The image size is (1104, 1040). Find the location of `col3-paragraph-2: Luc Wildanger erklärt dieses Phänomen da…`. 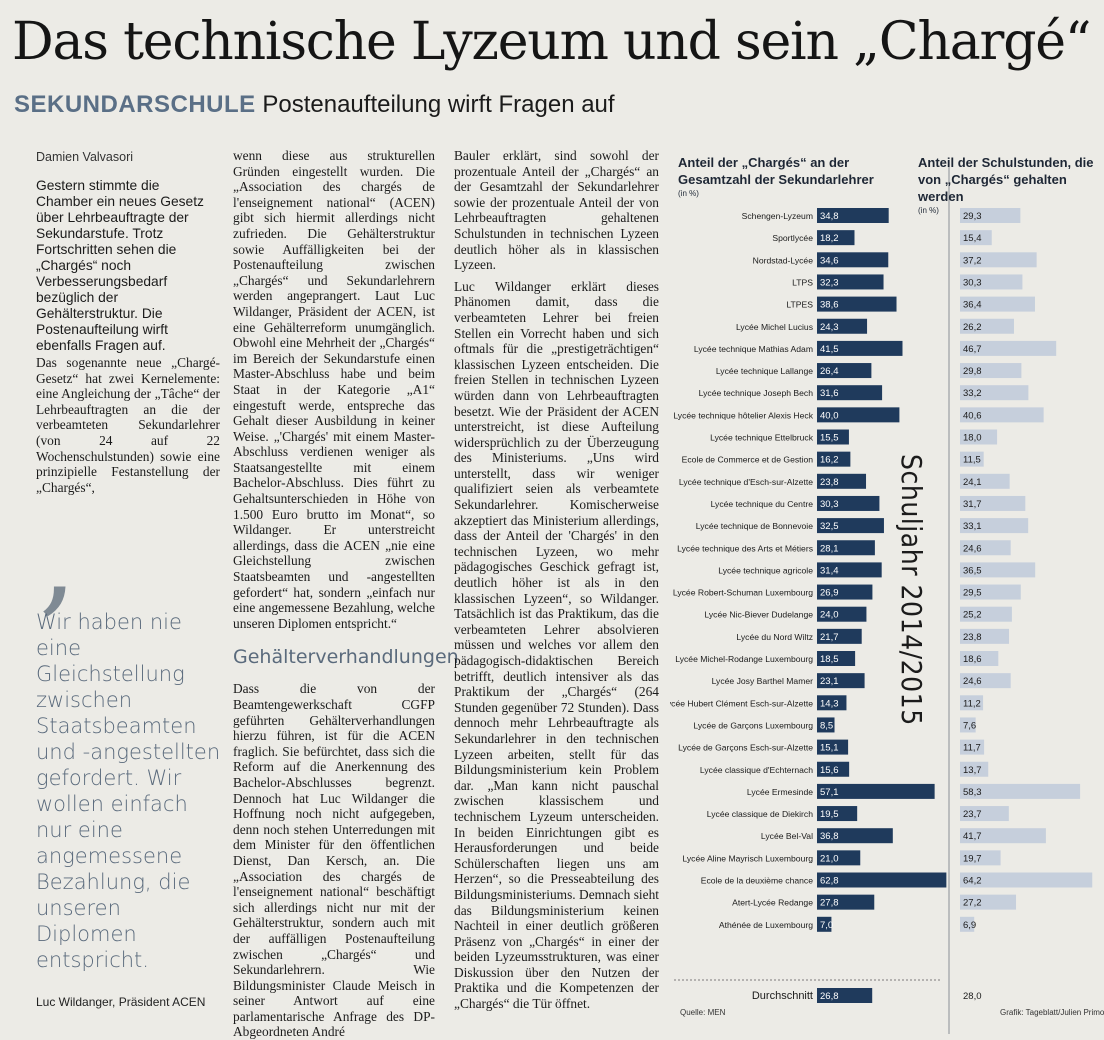

col3-paragraph-2: Luc Wildanger erklärt dieses Phänomen da… is located at coordinates (556, 645).